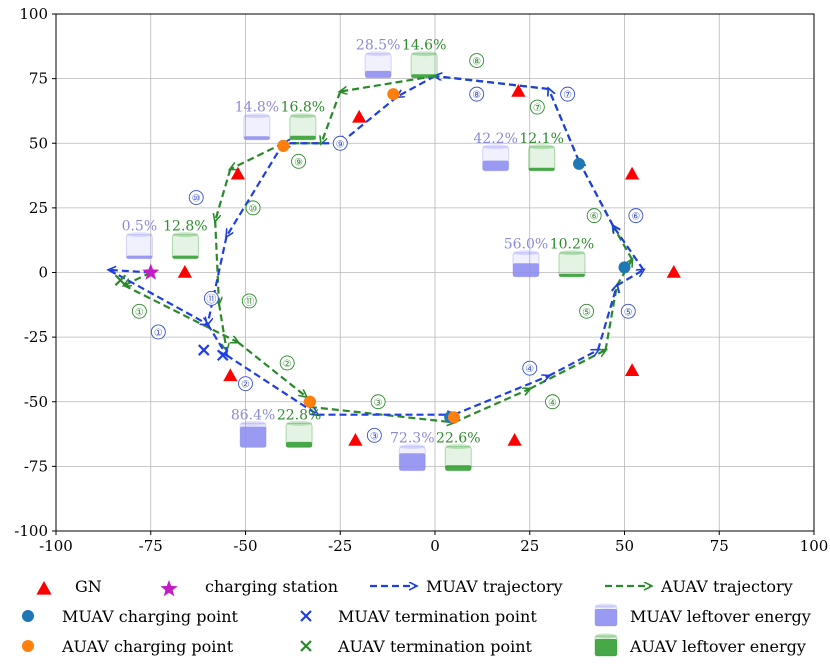 The image size is (830, 664). I want to click on auav-waypoint-label: ⑦, so click(537, 108).